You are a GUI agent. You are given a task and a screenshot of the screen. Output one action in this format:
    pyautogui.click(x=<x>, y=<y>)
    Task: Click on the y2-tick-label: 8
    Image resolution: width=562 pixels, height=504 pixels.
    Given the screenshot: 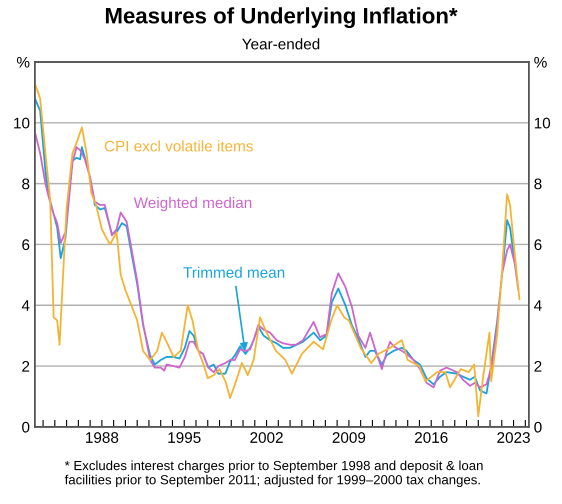 What is the action you would take?
    pyautogui.click(x=538, y=184)
    